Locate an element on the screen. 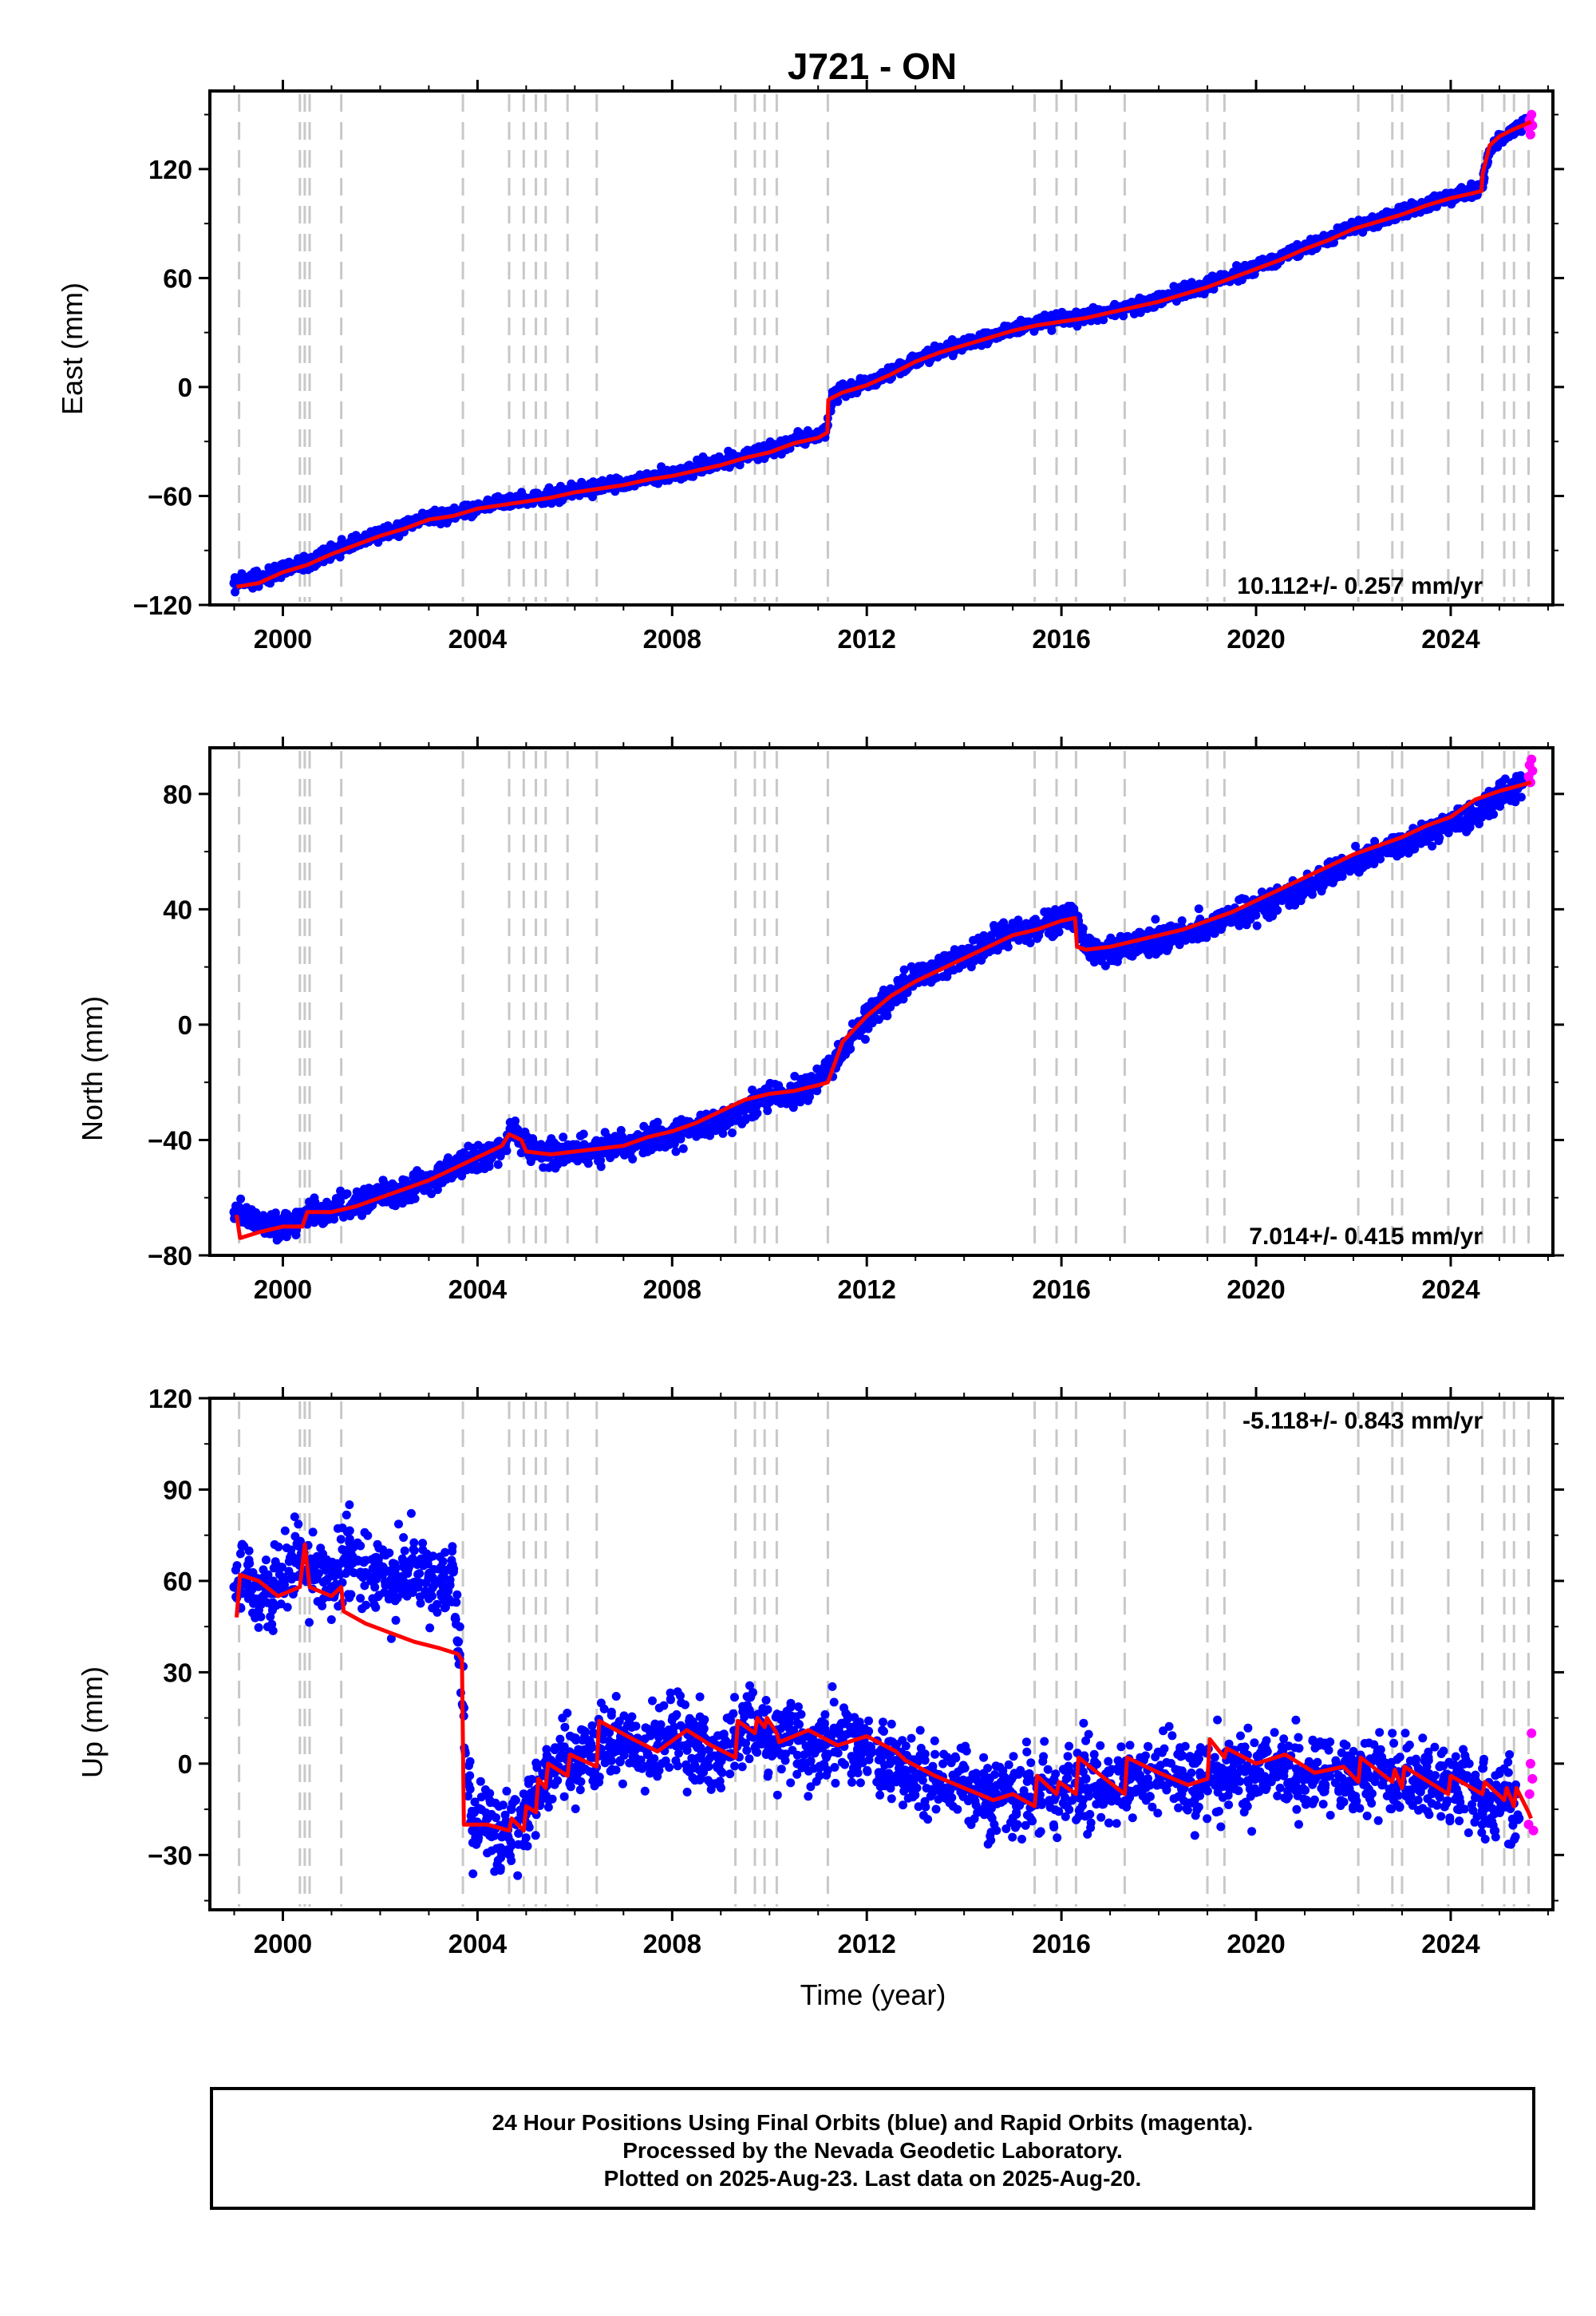 The width and height of the screenshot is (1596, 2316). east-axis-label: East (mm) is located at coordinates (72, 349).